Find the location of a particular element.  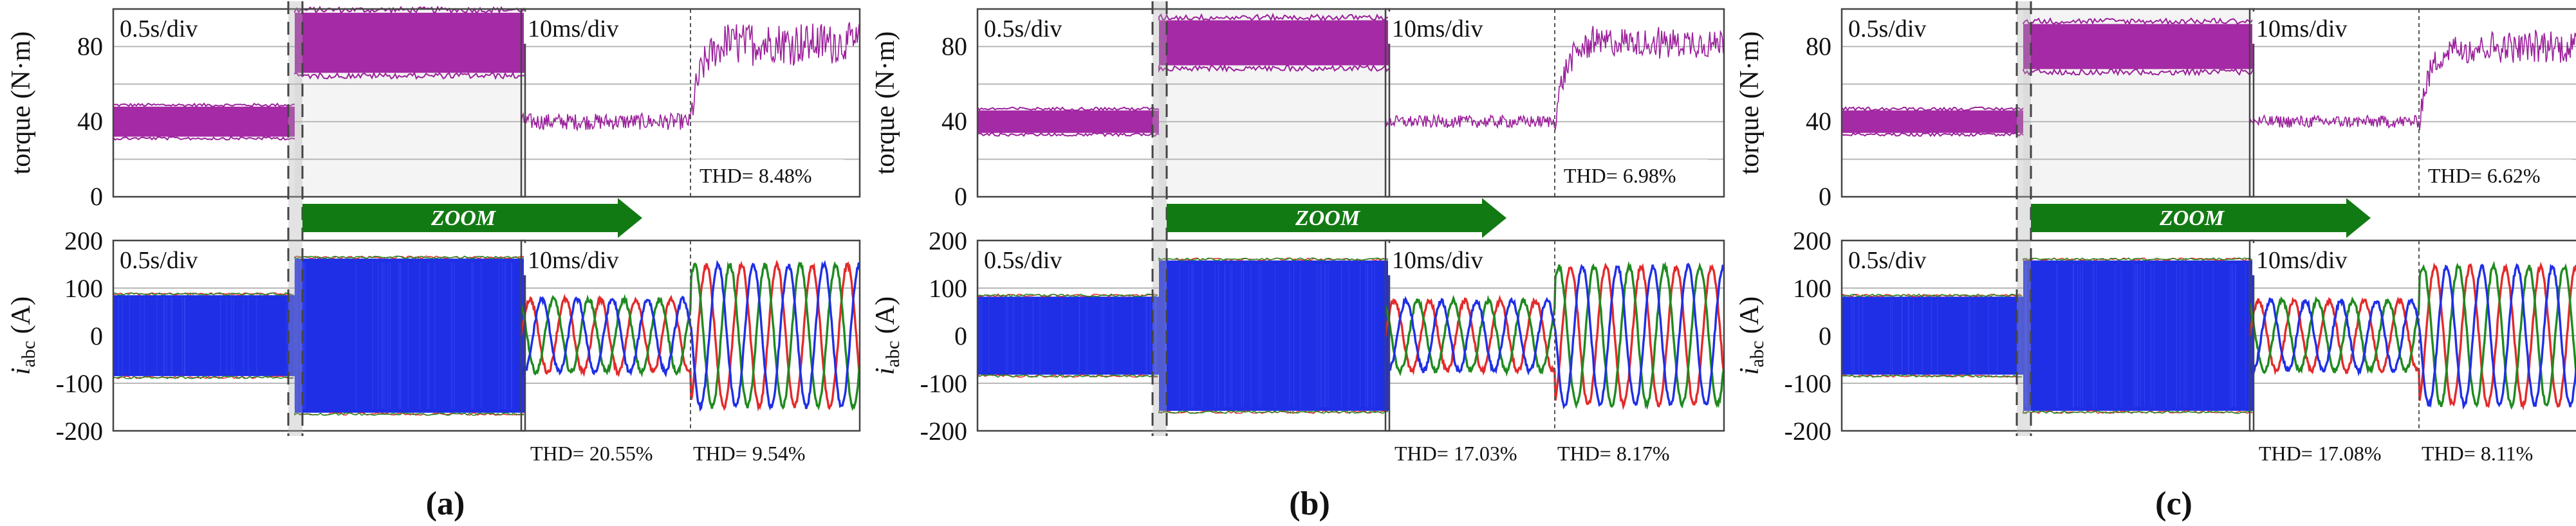

thd-label-torque: THD= 6.62% is located at coordinates (2484, 176).